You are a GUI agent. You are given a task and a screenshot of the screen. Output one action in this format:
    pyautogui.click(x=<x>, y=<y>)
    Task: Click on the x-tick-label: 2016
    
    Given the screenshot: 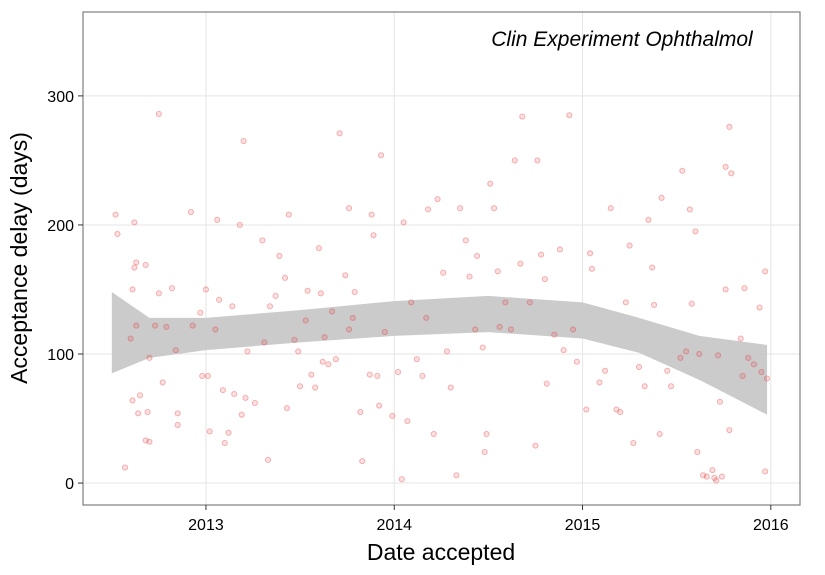 What is the action you would take?
    pyautogui.click(x=771, y=525)
    